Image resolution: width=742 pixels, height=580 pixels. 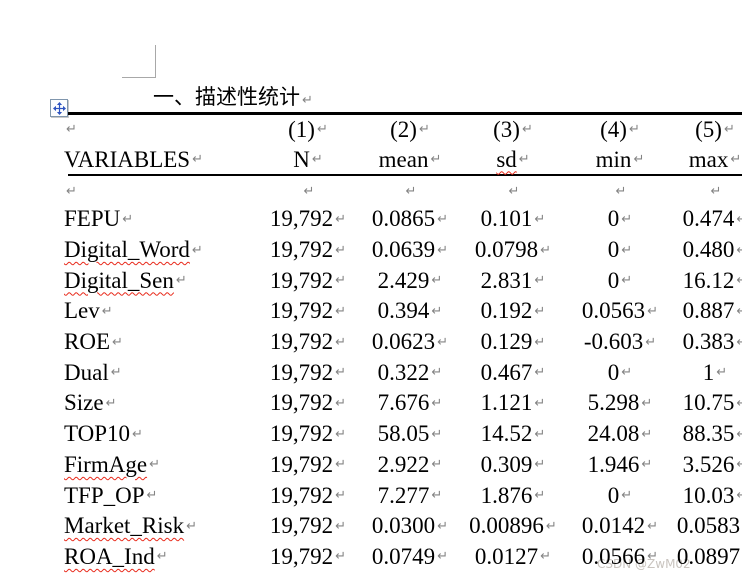 I want to click on cell-max: 10.03 ↵, so click(x=691, y=495).